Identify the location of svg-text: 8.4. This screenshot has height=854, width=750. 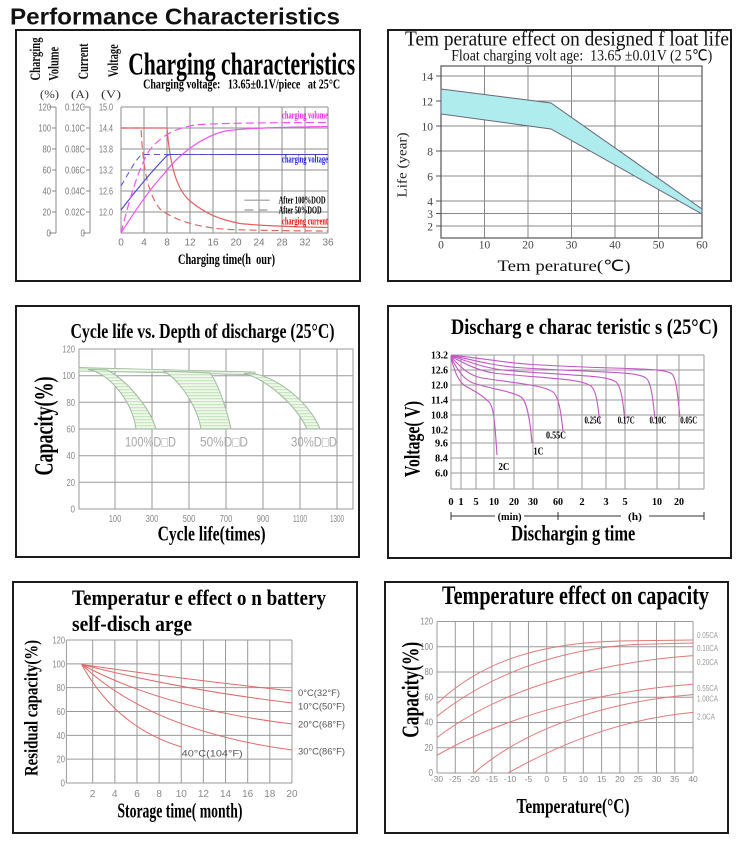
(442, 459).